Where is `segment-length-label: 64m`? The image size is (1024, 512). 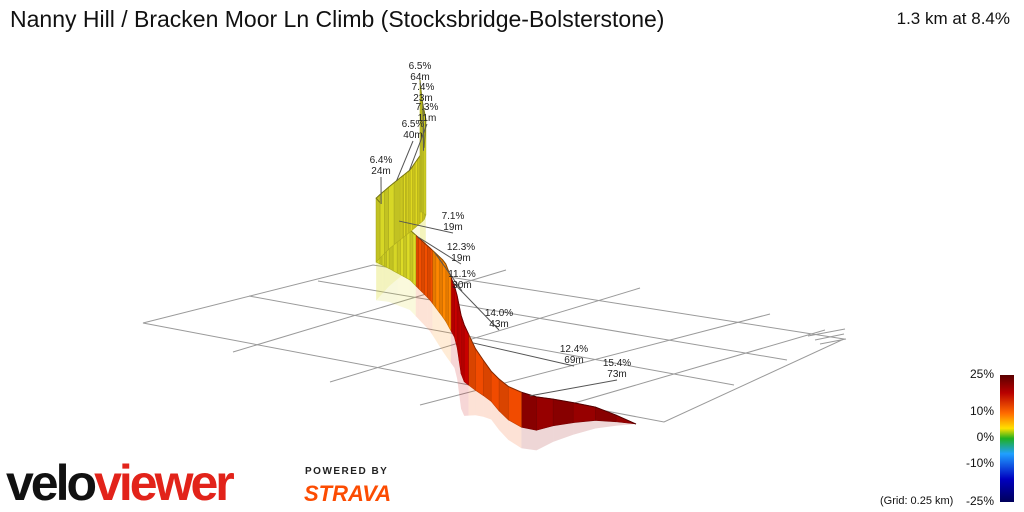
segment-length-label: 64m is located at coordinates (419, 77).